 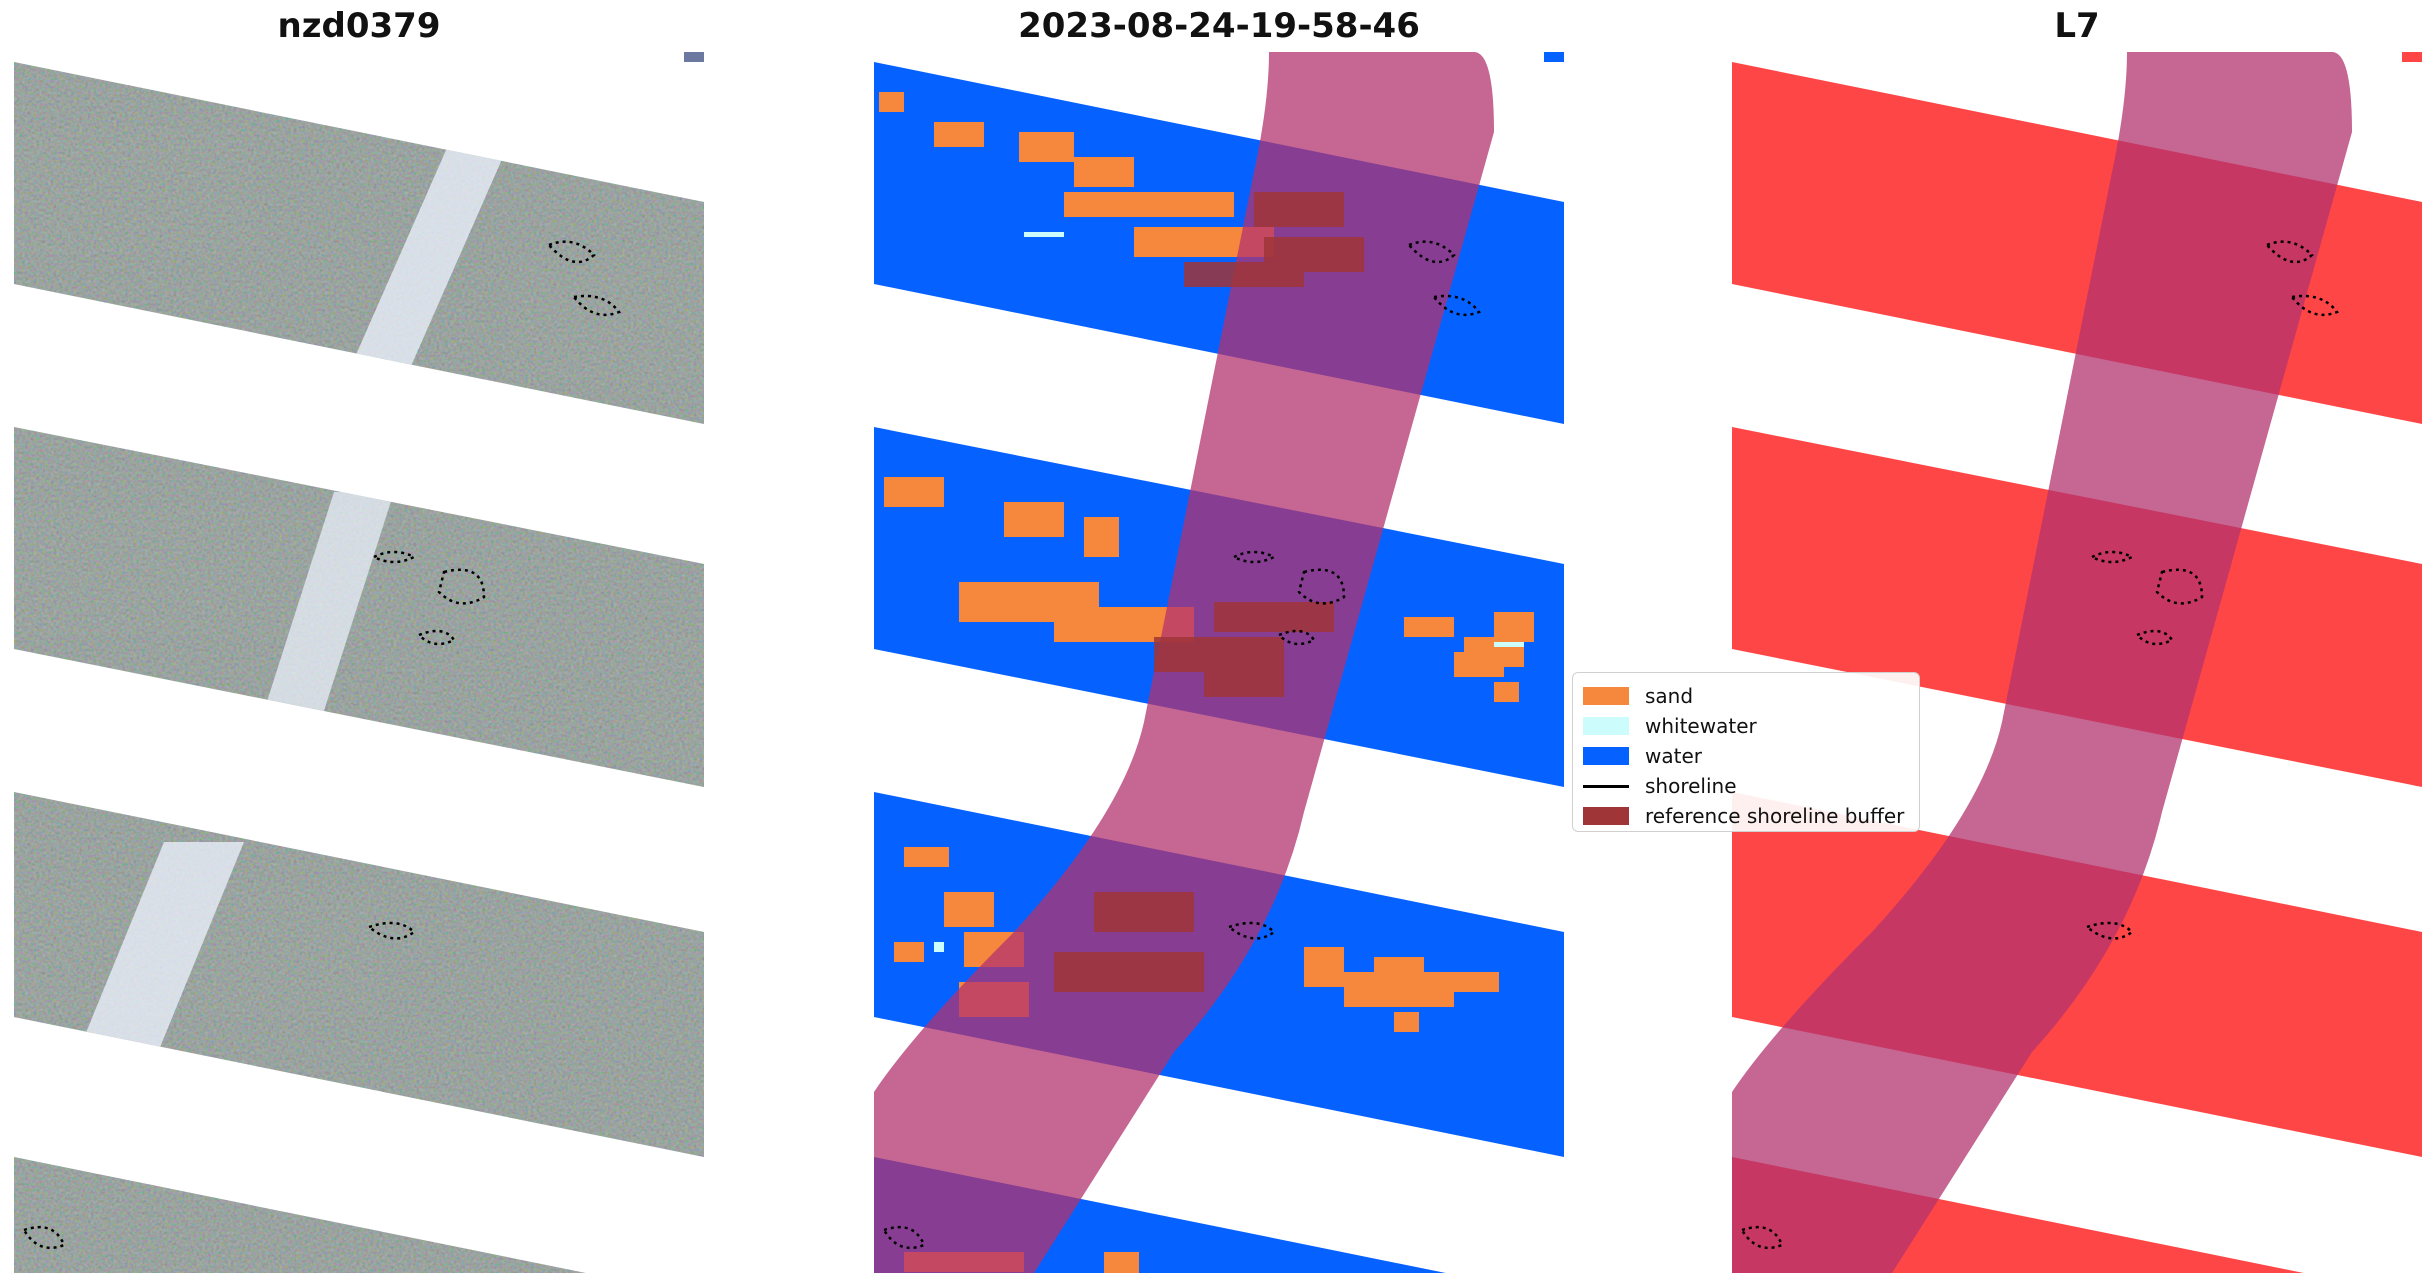 I want to click on panel-title-2: 2023-08-24-19-58-46, so click(x=1219, y=26).